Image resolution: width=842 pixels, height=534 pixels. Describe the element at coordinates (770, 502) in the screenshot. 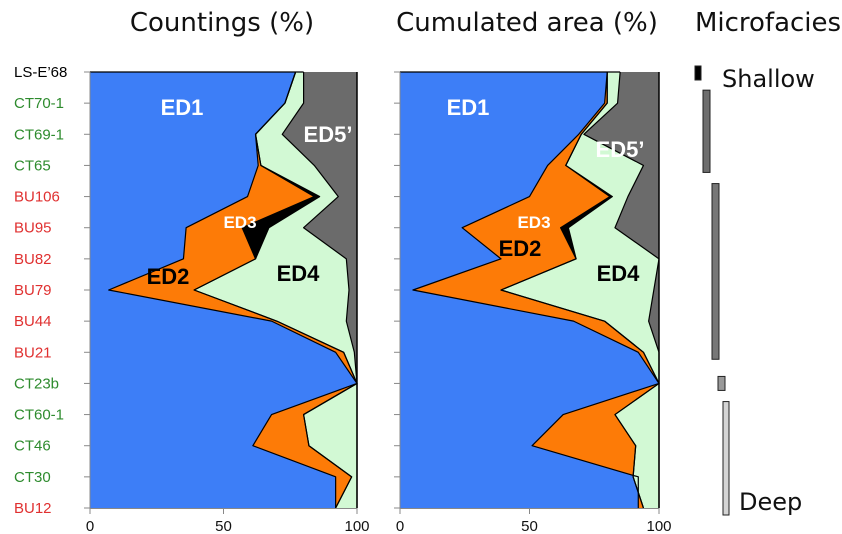

I see `deep-label: Deep` at that location.